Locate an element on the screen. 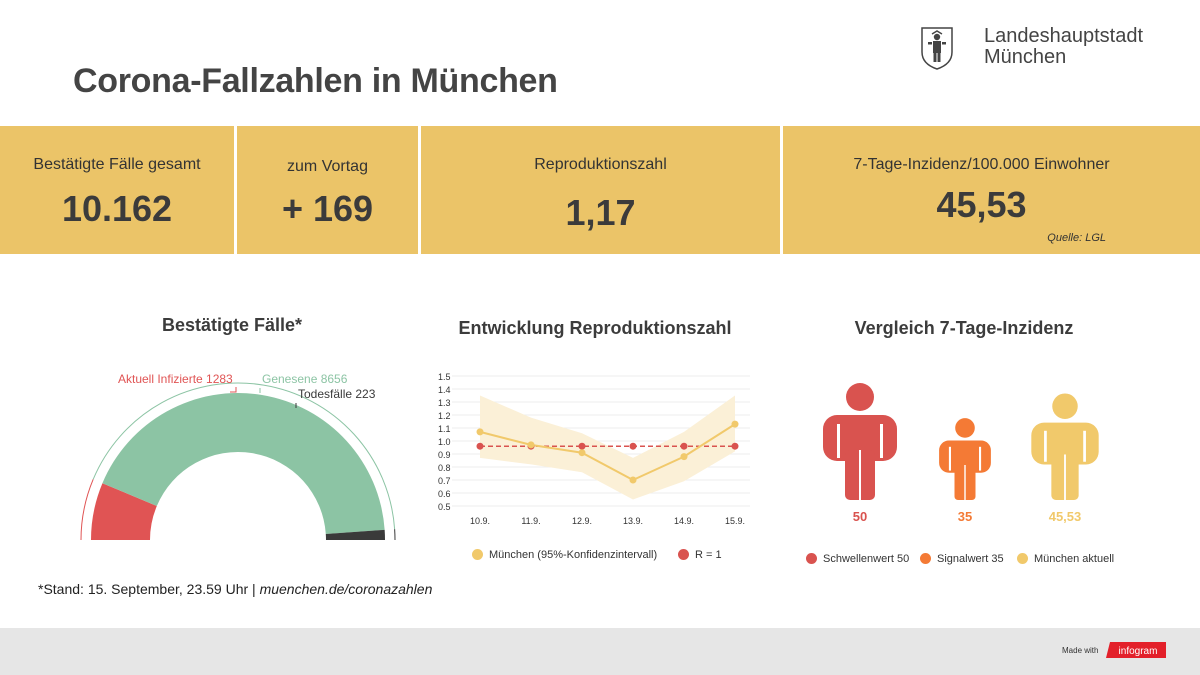 Image resolution: width=1200 pixels, height=675 pixels. donut-label-infected: Aktuell Infizierte 1283 is located at coordinates (175, 379).